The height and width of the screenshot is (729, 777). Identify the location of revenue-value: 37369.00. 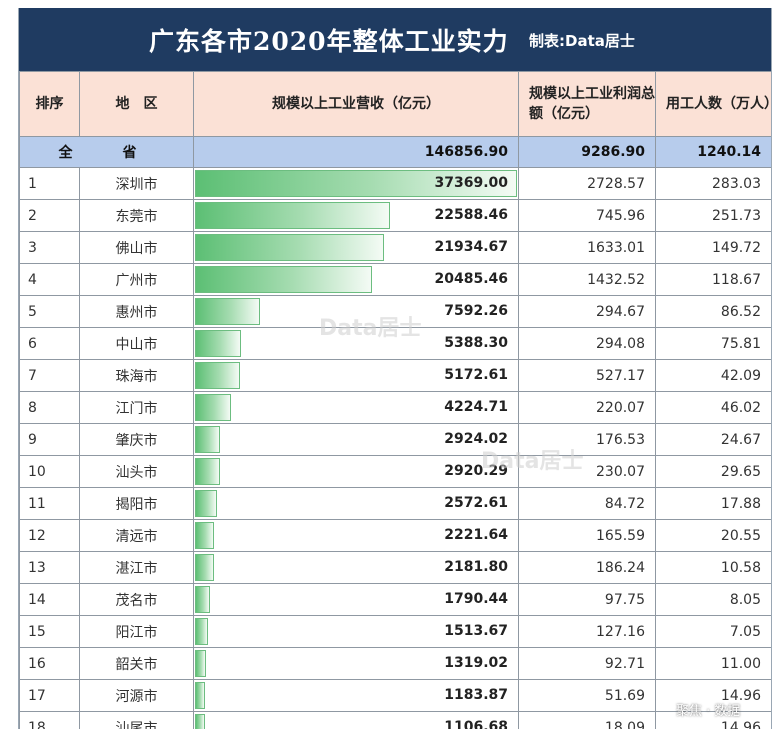
(471, 183).